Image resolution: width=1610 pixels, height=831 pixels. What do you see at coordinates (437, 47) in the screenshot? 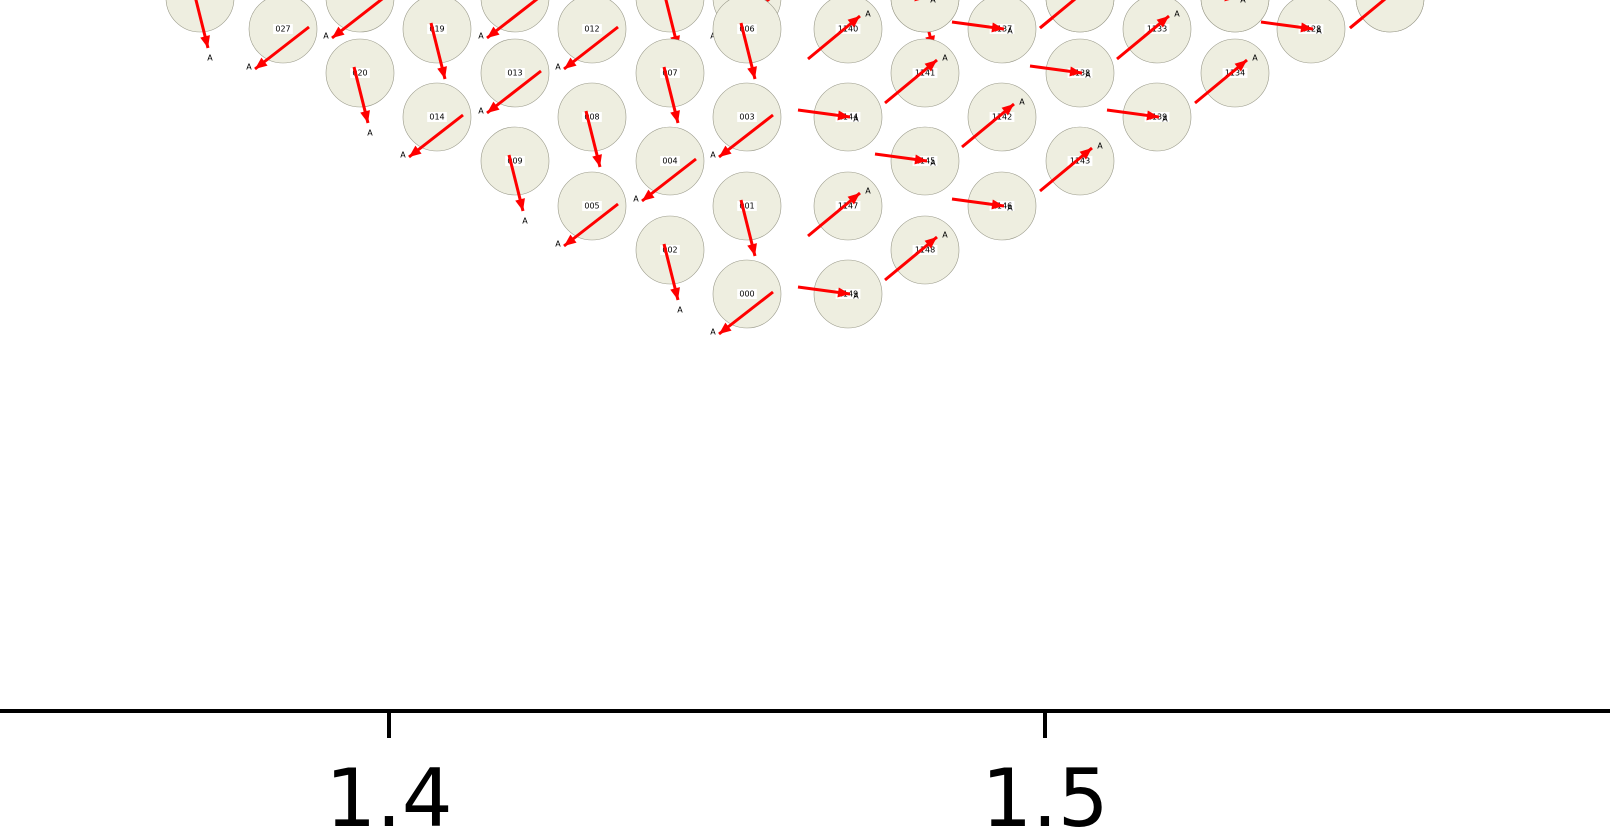
I see `node-019: 019A` at bounding box center [437, 47].